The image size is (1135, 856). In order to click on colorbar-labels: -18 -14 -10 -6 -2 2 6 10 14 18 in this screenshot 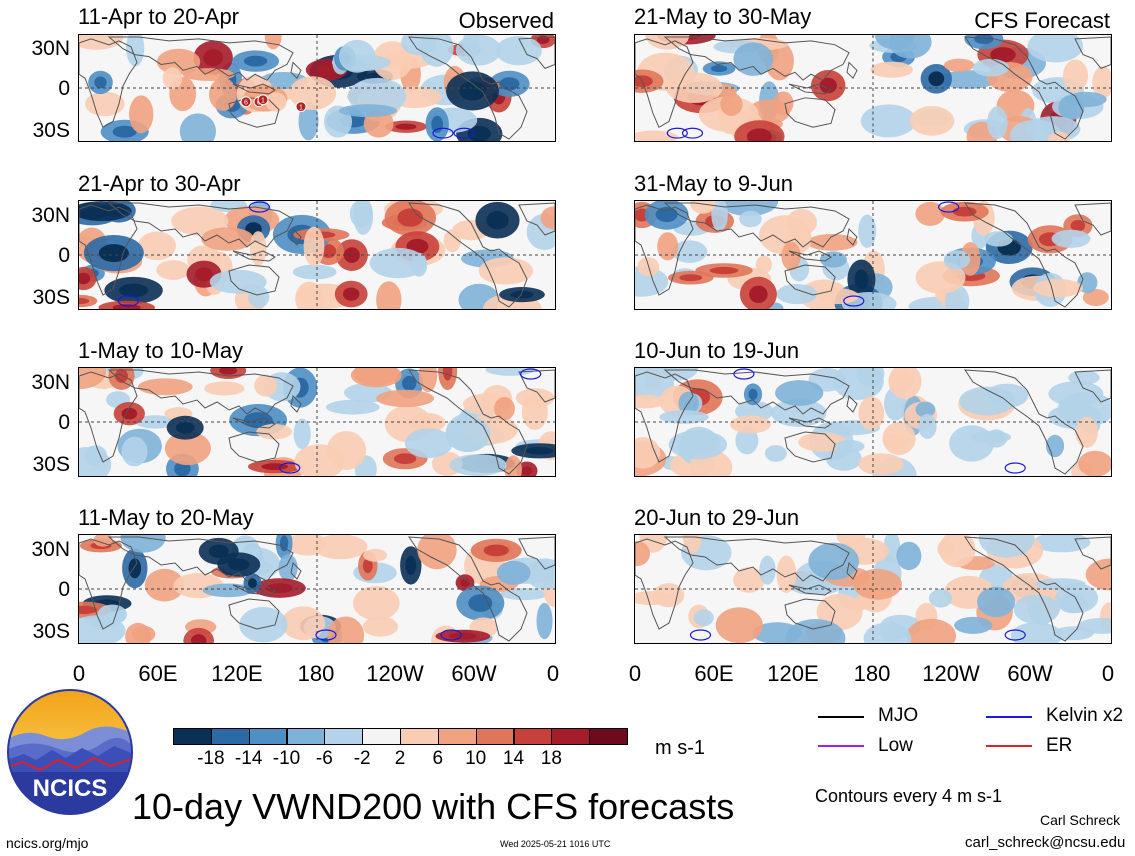, I will do `click(400, 760)`.